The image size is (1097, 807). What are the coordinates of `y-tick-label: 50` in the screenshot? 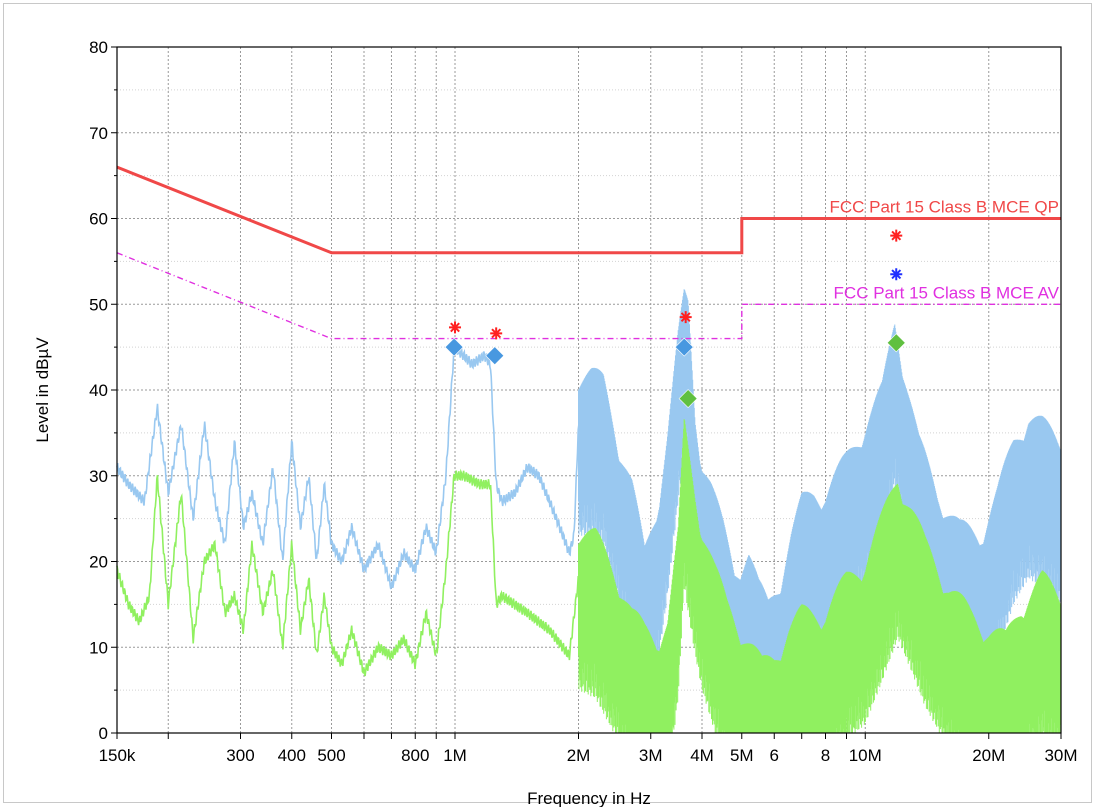 It's located at (98, 304).